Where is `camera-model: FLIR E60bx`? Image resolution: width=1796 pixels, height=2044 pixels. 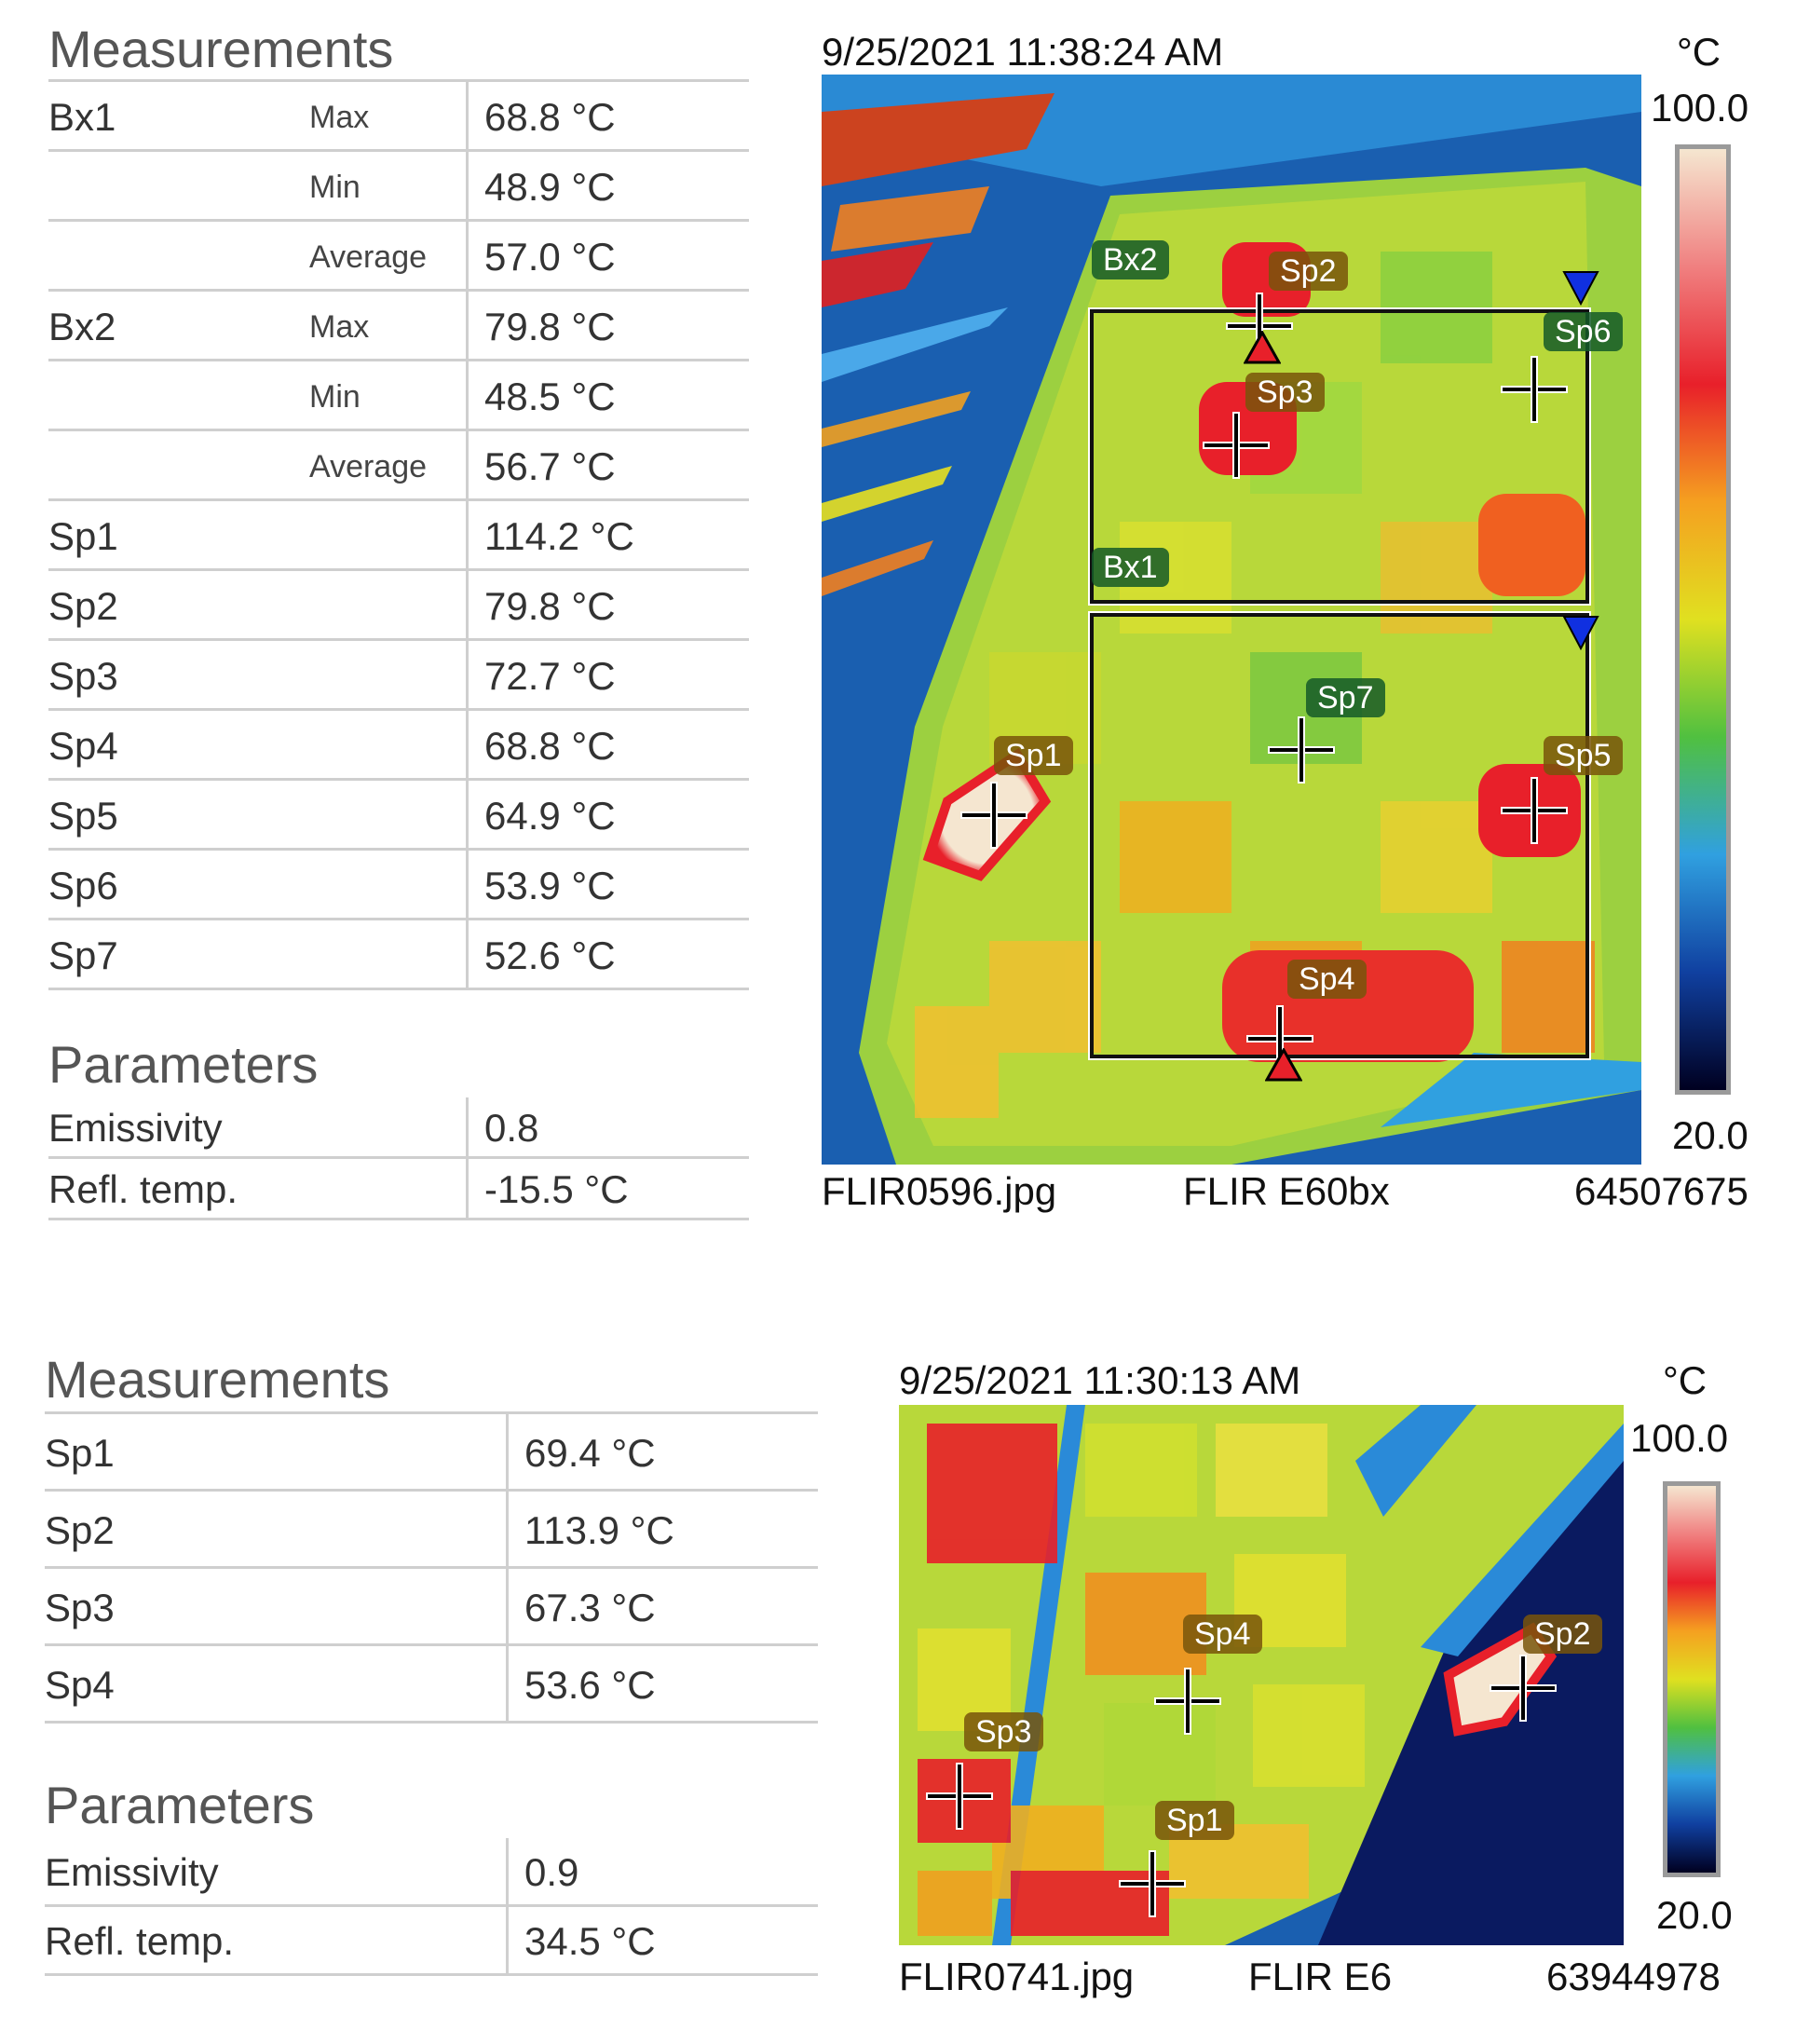 camera-model: FLIR E60bx is located at coordinates (1286, 1191).